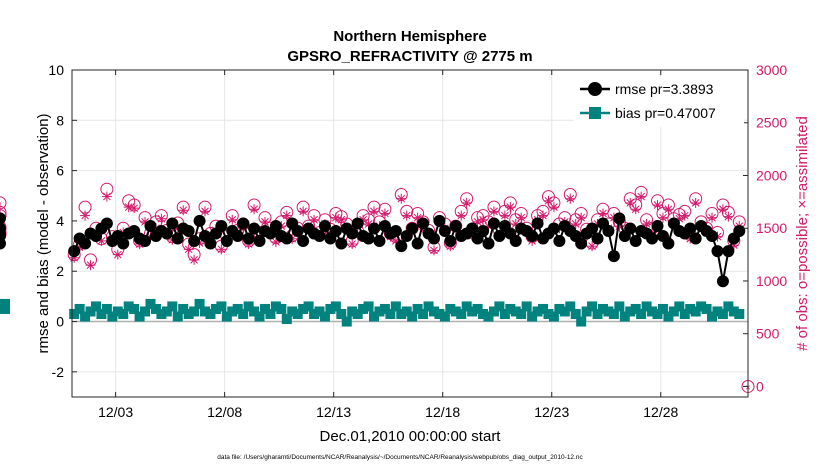  What do you see at coordinates (442, 412) in the screenshot?
I see `x-tick-label: 12/18` at bounding box center [442, 412].